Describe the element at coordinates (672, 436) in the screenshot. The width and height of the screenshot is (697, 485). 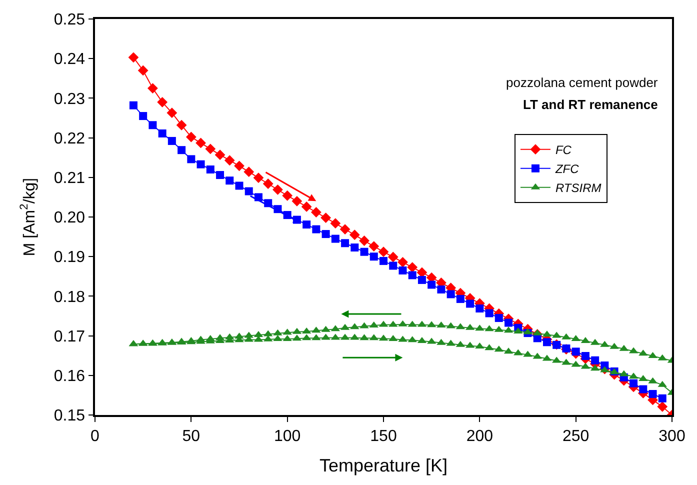
I see `x-tick-label: 300` at that location.